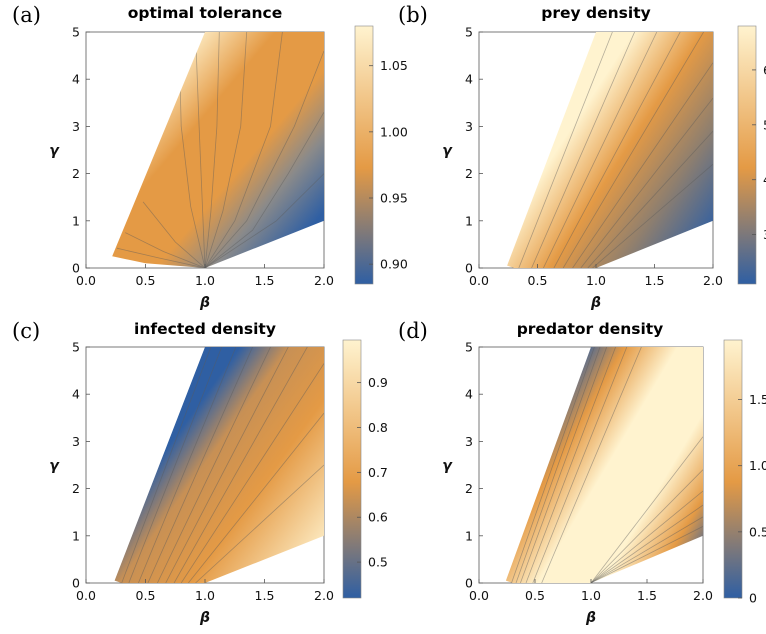 This screenshot has height=634, width=766. Describe the element at coordinates (26, 331) in the screenshot. I see `panel-label: (c)` at that location.